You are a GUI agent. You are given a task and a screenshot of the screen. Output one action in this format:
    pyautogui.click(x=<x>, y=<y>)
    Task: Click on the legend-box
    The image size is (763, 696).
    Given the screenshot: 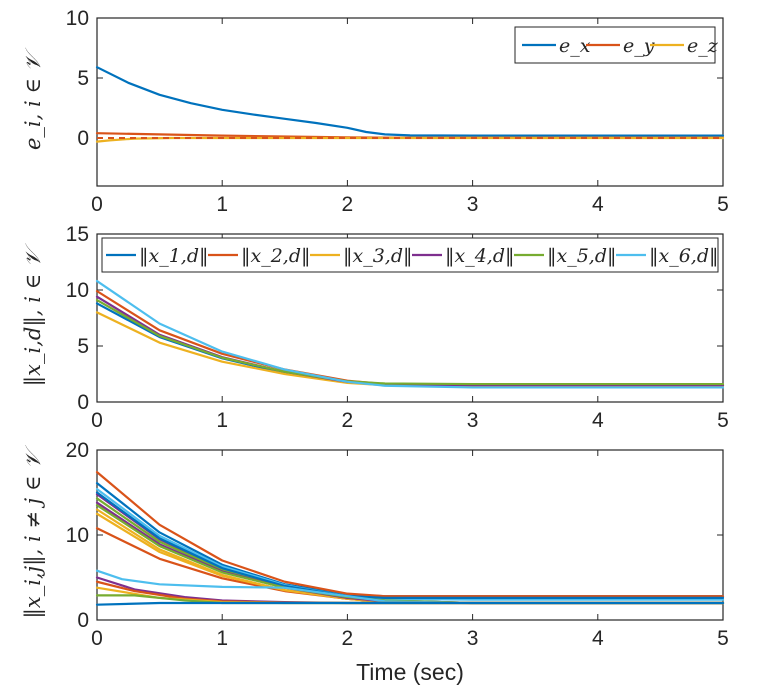 What is the action you would take?
    pyautogui.click(x=410, y=255)
    